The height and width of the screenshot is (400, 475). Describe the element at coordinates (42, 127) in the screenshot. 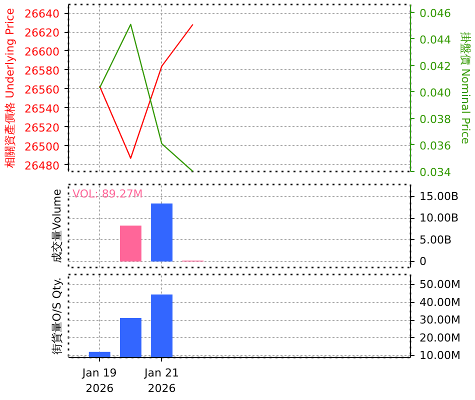

I see `y-tick-label: 26520` at that location.